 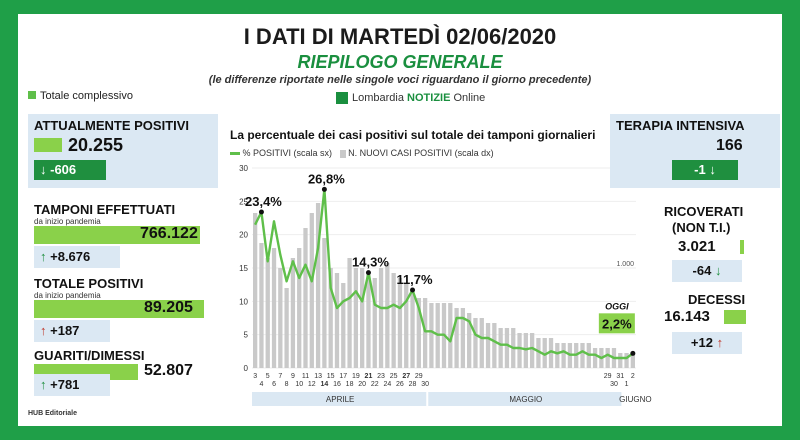 I want to click on month-band-april, so click(x=339, y=399).